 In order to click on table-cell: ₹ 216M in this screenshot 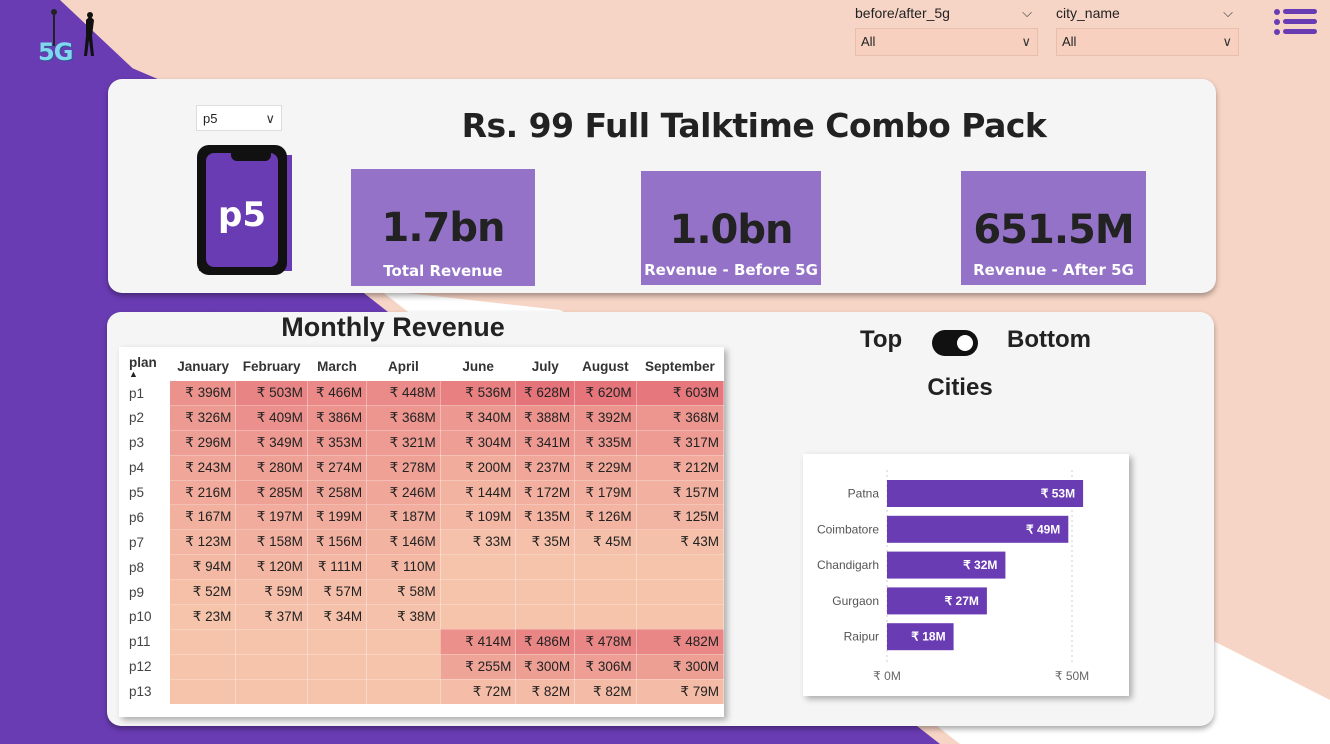, I will do `click(203, 493)`.